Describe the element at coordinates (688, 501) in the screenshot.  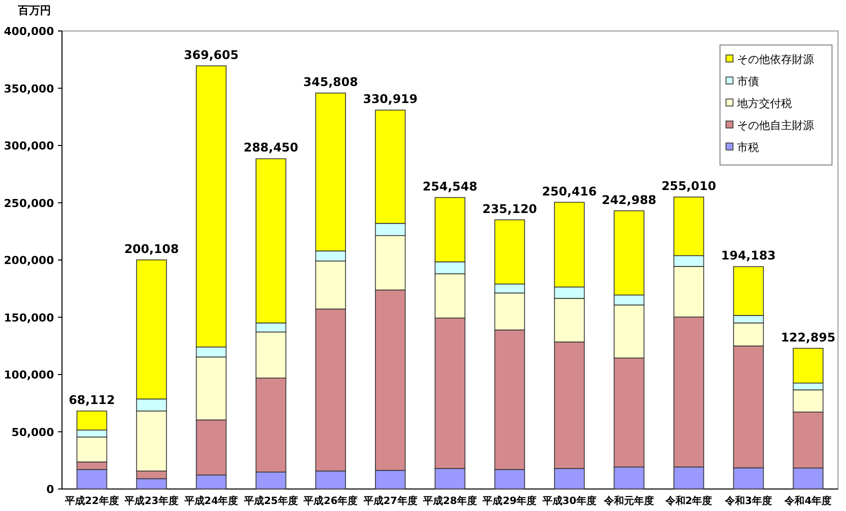
I see `x-tick-label: 令和2年度` at that location.